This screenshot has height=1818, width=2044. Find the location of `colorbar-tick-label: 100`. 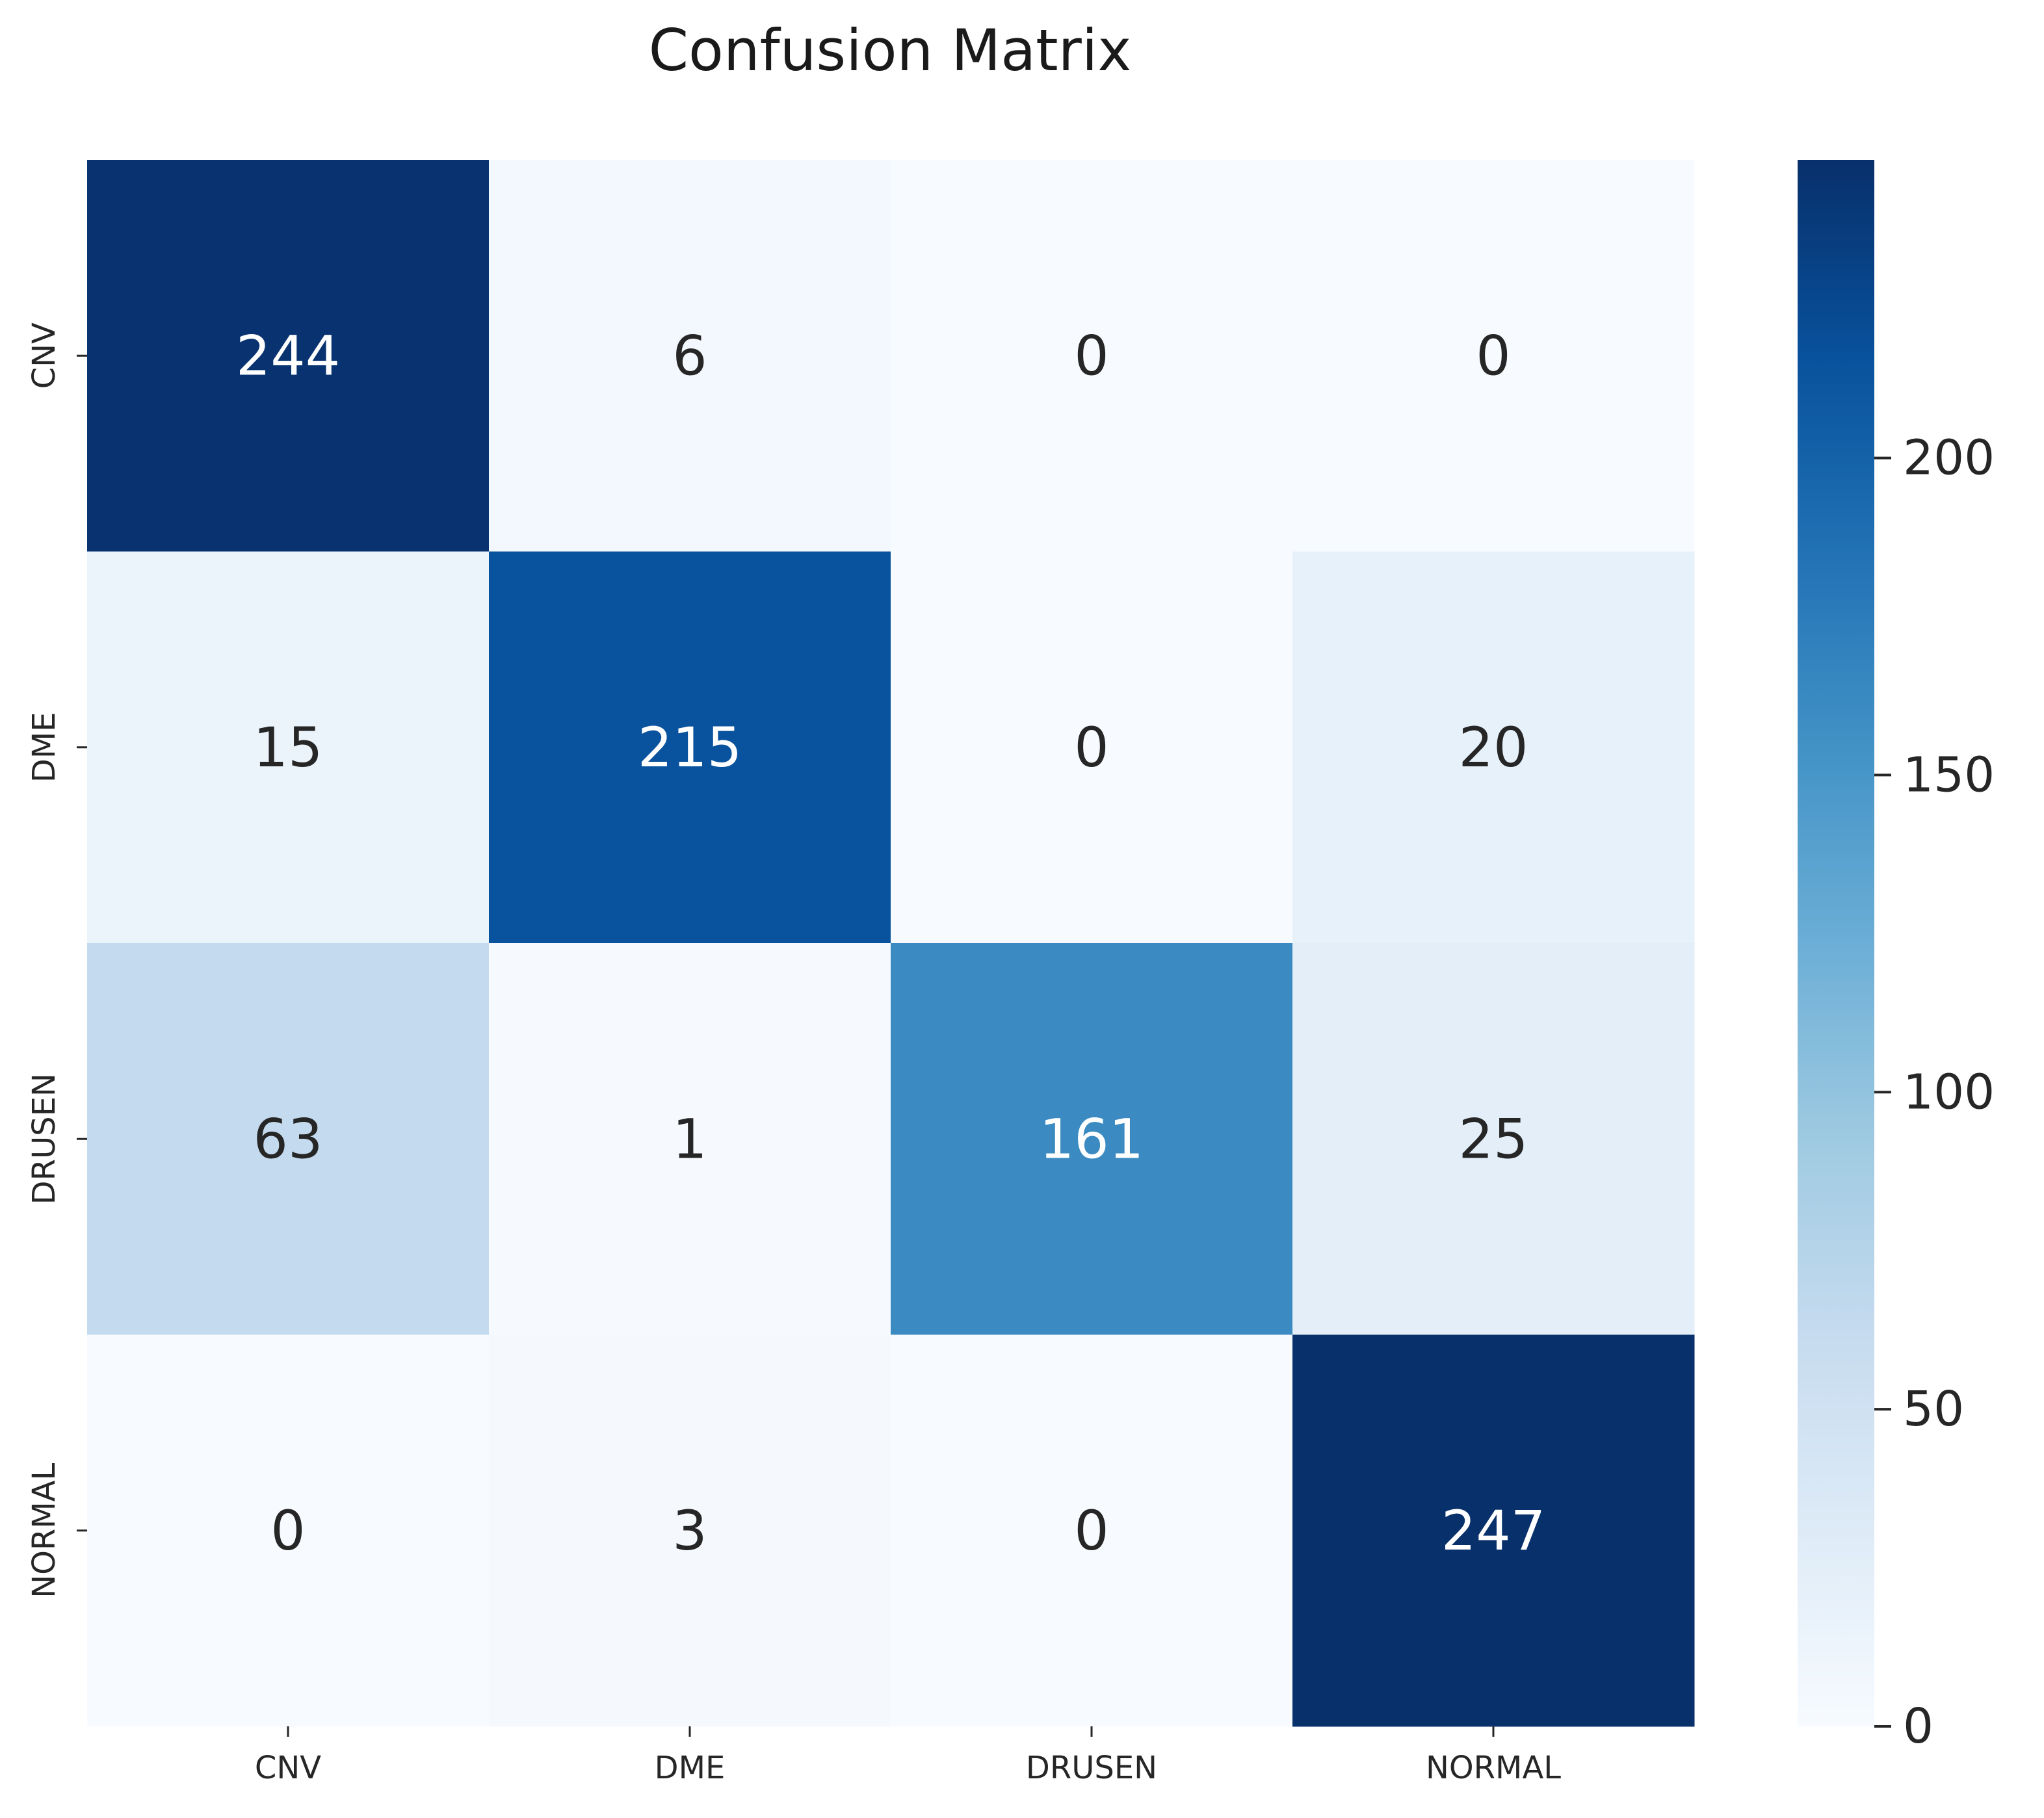

colorbar-tick-label: 100 is located at coordinates (1949, 1092).